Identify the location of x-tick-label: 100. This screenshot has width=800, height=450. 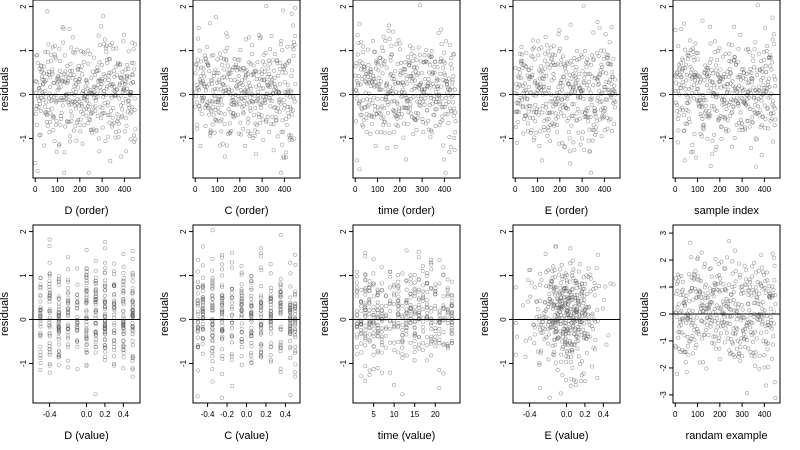
(538, 189).